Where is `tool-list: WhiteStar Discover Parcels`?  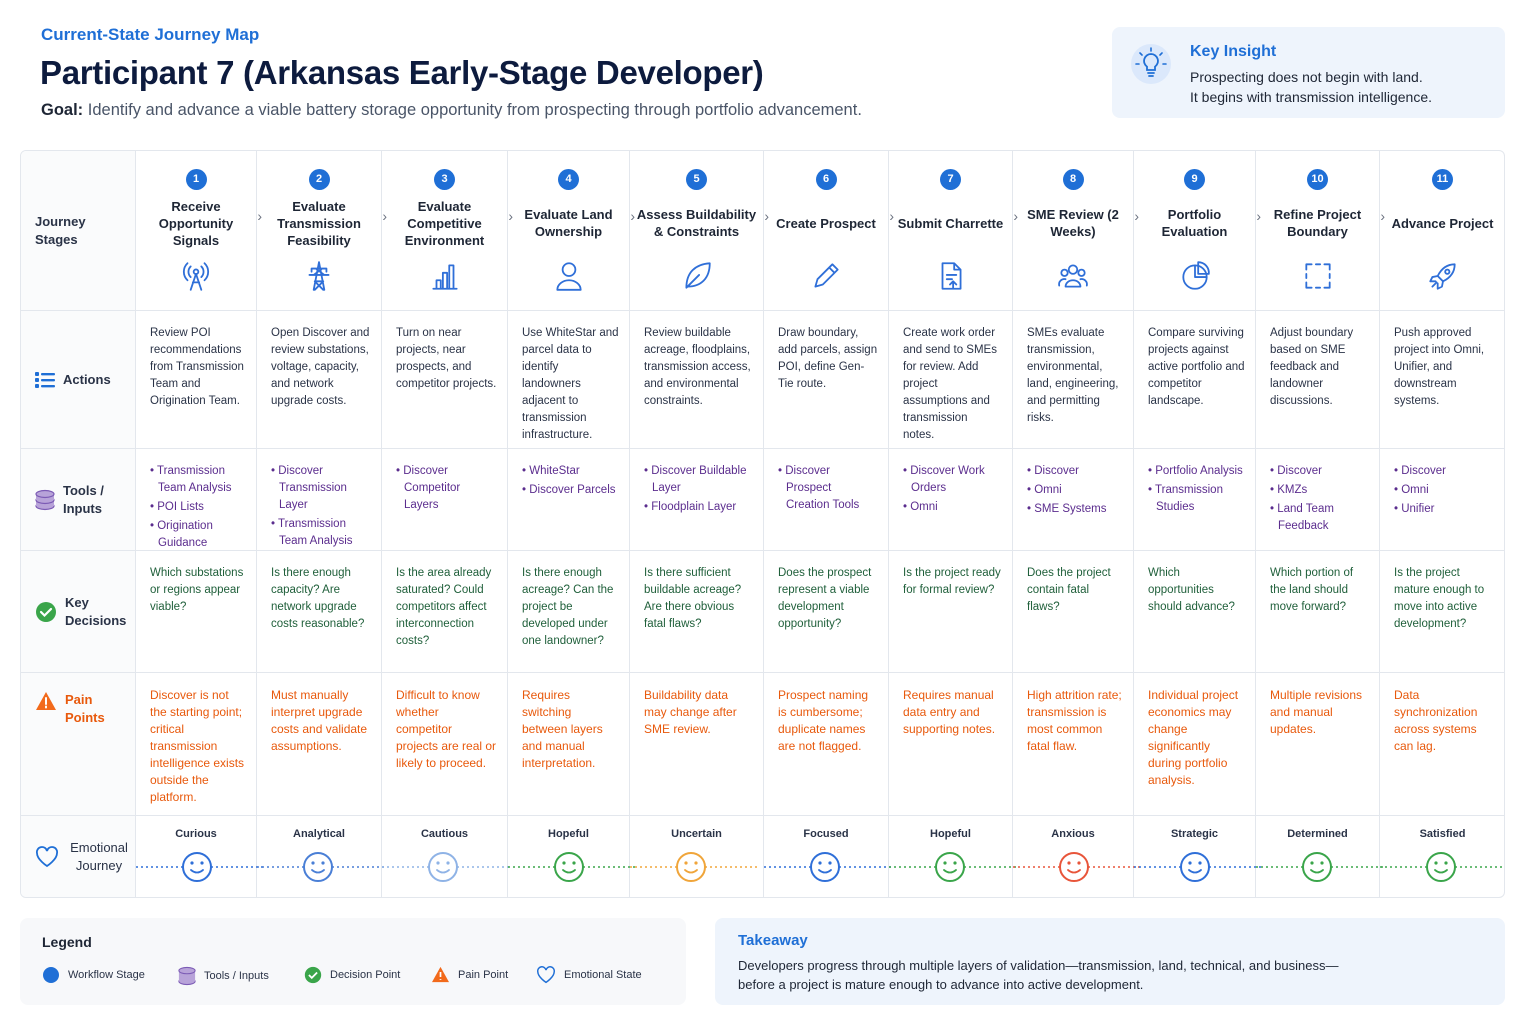
tool-list: WhiteStar Discover Parcels is located at coordinates (570, 481).